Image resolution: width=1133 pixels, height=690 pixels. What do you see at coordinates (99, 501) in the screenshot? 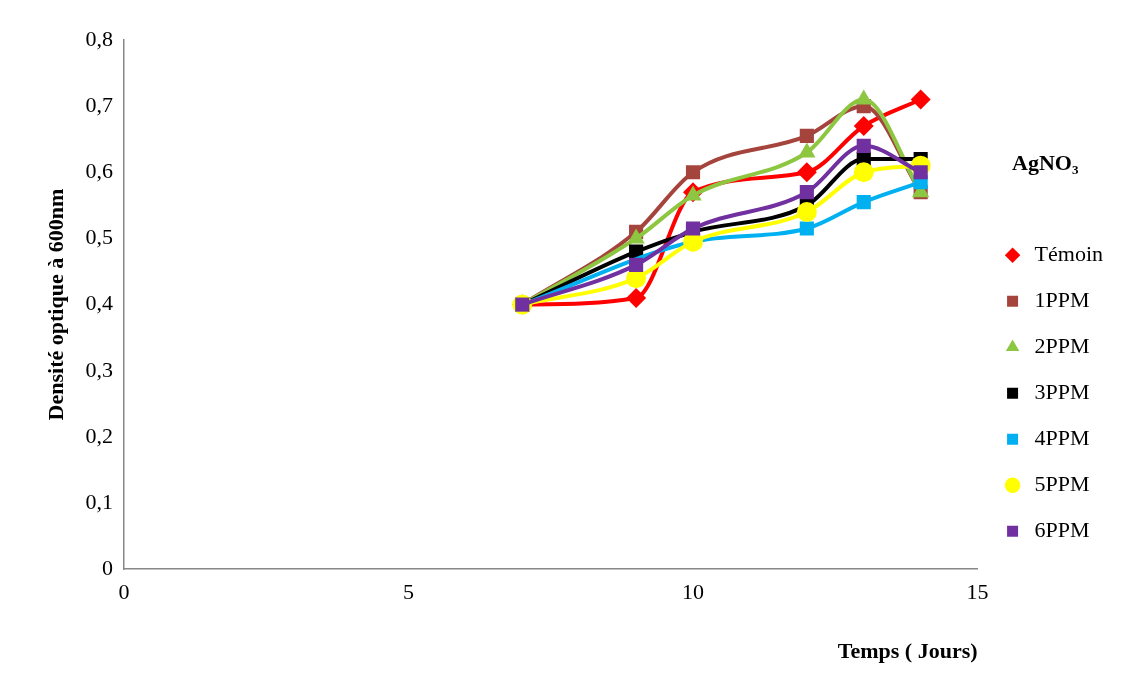
I see `y-tick-label: 0,1` at bounding box center [99, 501].